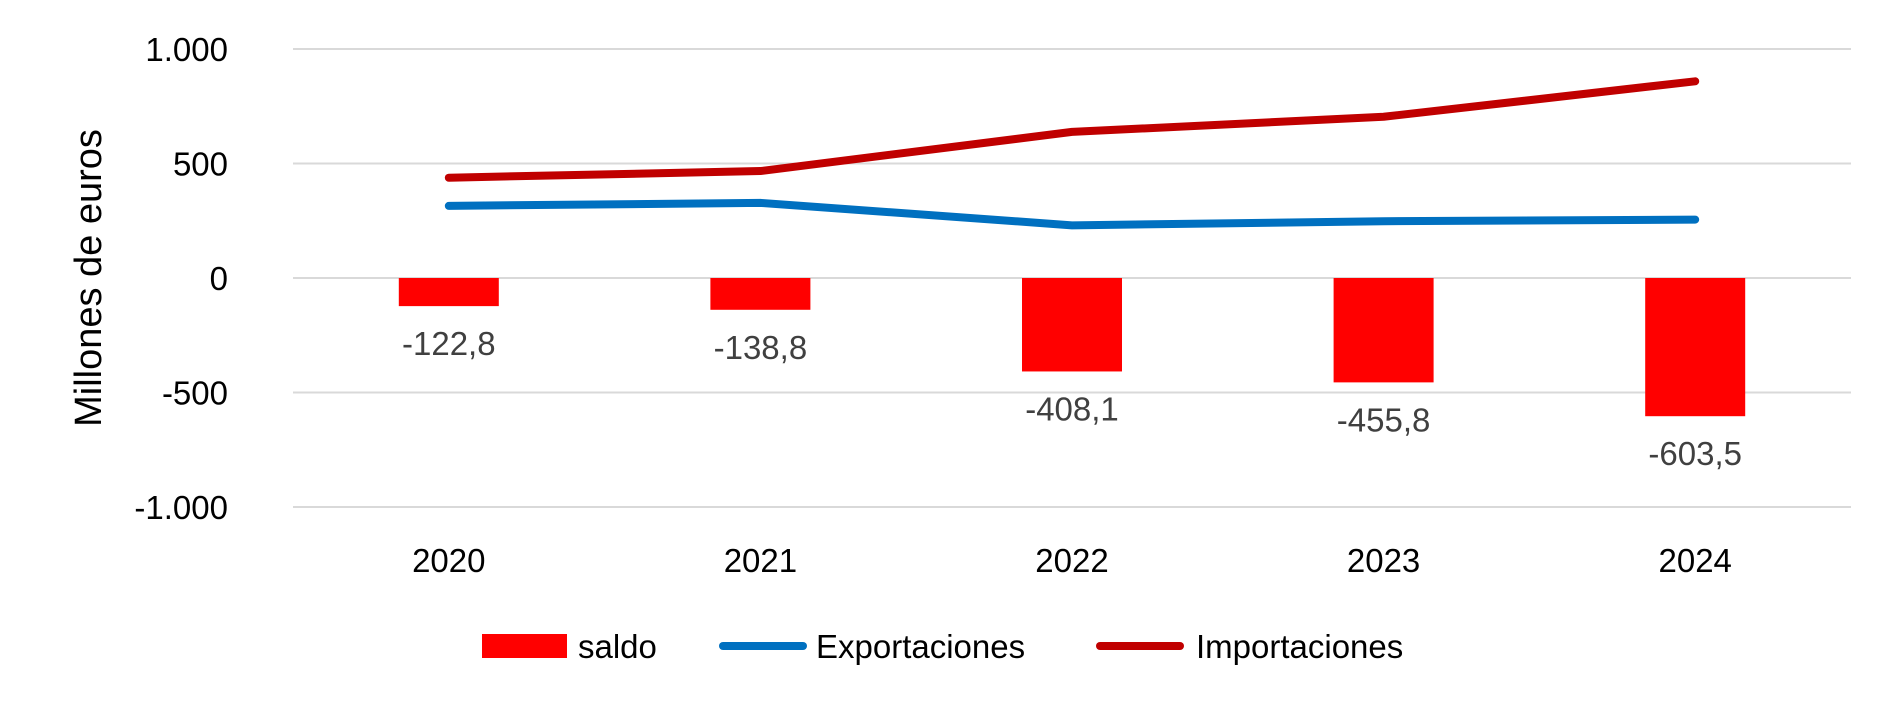 The width and height of the screenshot is (1900, 713). What do you see at coordinates (186, 49) in the screenshot?
I see `y-tick-label: 1.000` at bounding box center [186, 49].